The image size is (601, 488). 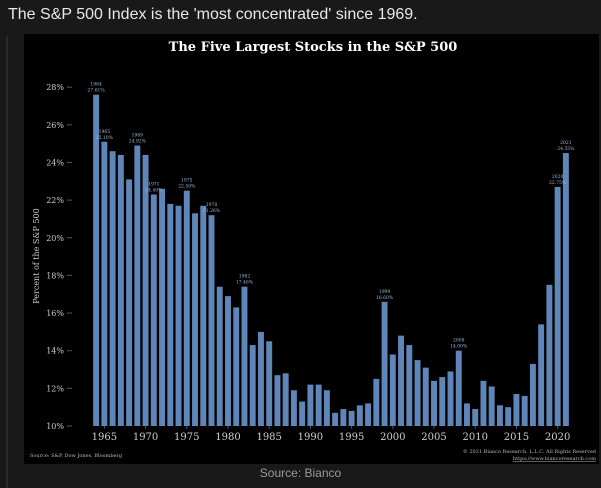 I want to click on bar-2021, so click(x=565, y=289).